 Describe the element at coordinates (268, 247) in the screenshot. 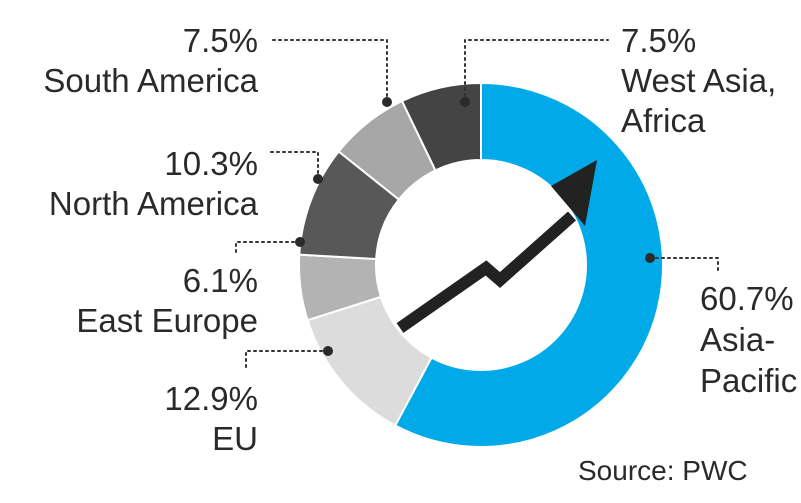

I see `leader-line-east-europe` at that location.